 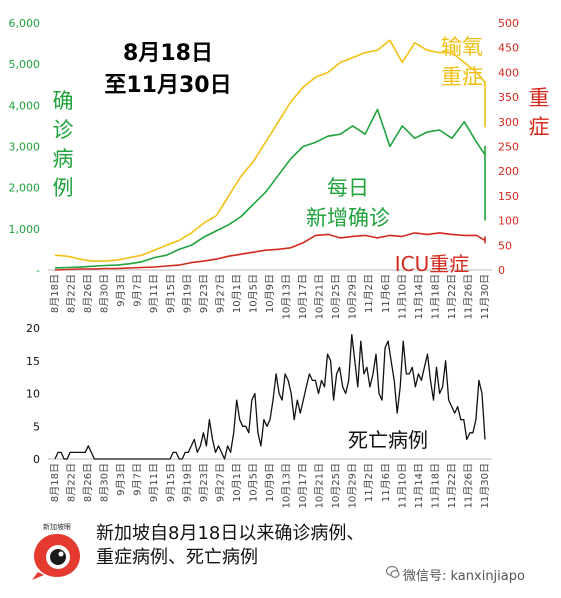 I want to click on right-y-tick-label: 400, so click(x=508, y=72).